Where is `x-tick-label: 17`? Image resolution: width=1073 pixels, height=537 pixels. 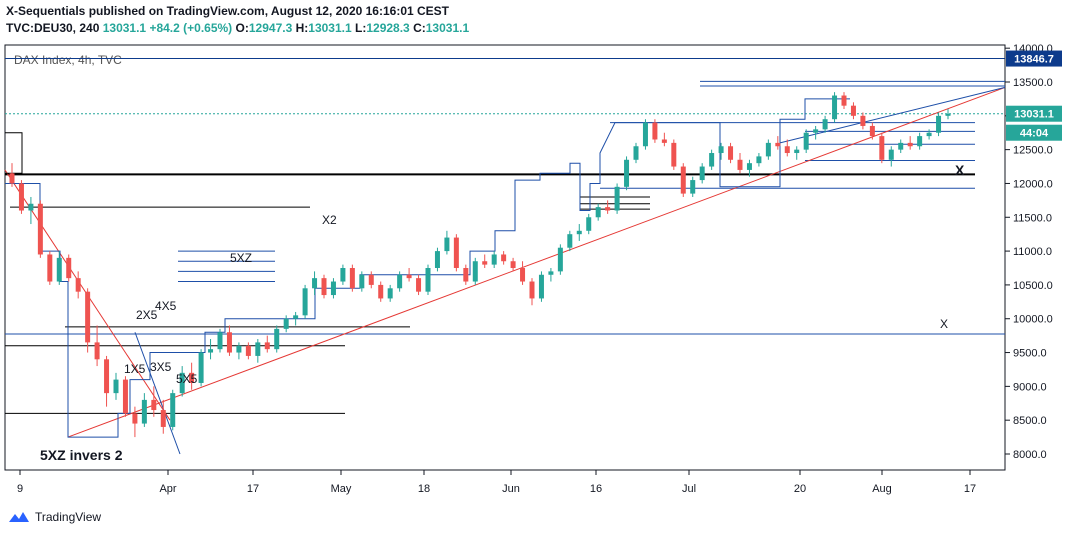 x-tick-label: 17 is located at coordinates (970, 489).